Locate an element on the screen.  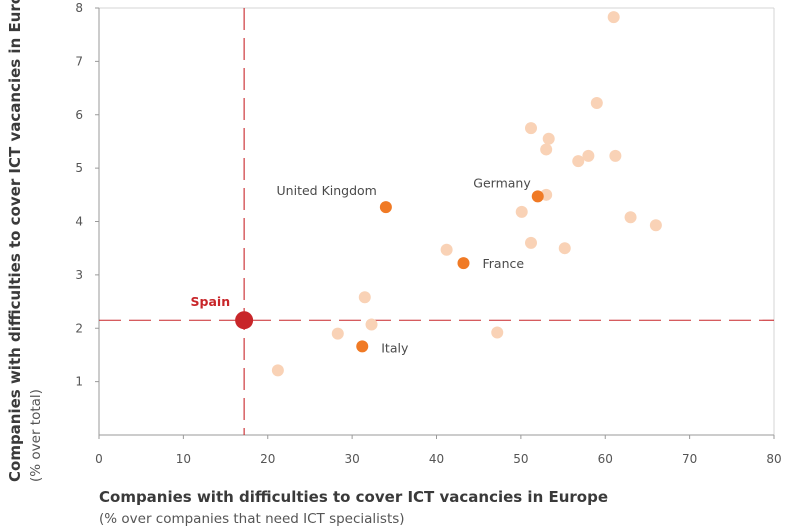
x-tick-label: 80 is located at coordinates (773, 459).